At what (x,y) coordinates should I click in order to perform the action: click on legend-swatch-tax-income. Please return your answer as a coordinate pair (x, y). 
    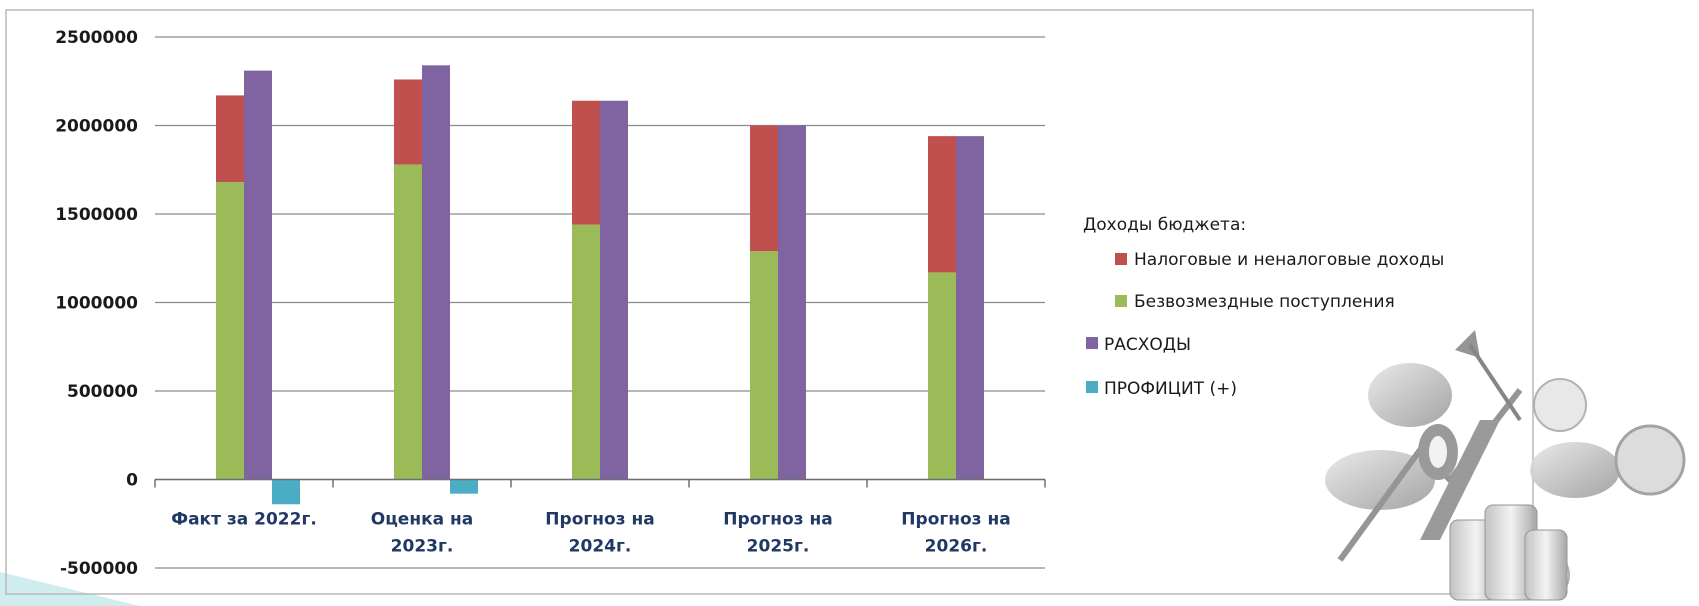
    Looking at the image, I should click on (1121, 259).